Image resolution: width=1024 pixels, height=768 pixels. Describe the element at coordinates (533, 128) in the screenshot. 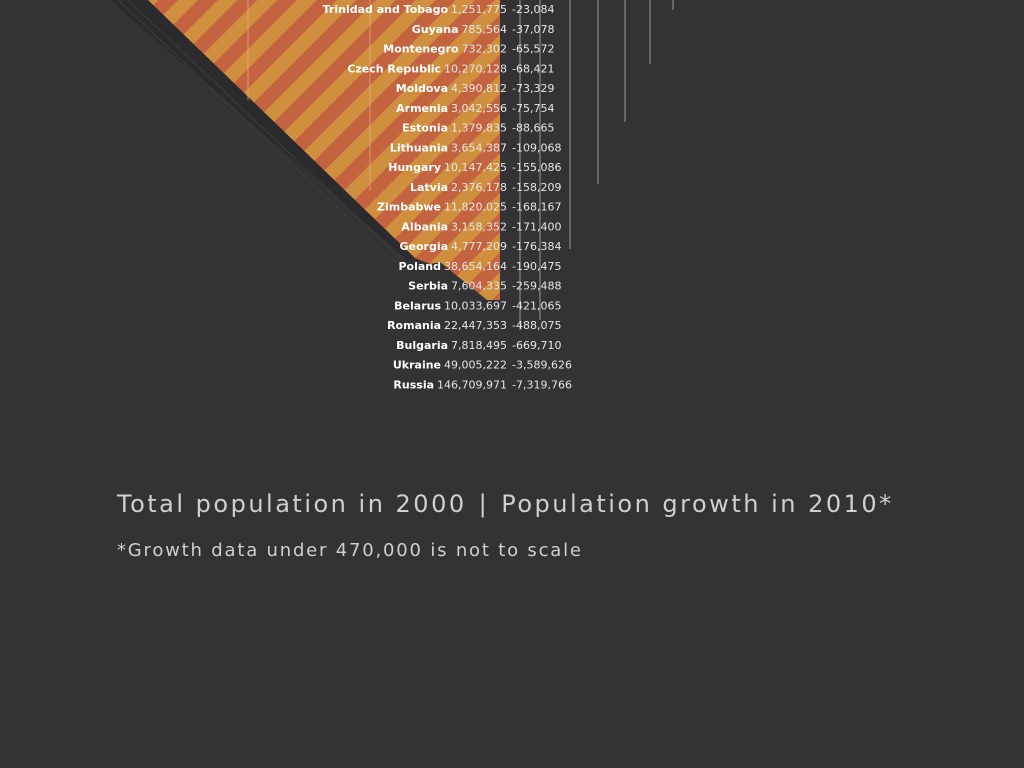

I see `growth-value: -88,665` at that location.